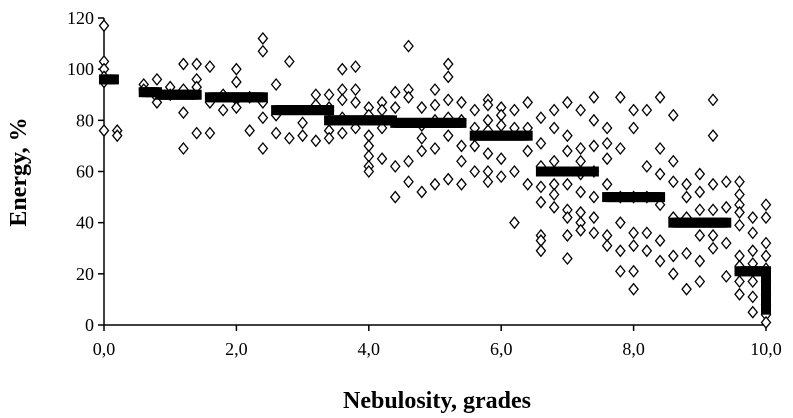  Describe the element at coordinates (766, 349) in the screenshot. I see `x-tick-label: 10,0` at that location.